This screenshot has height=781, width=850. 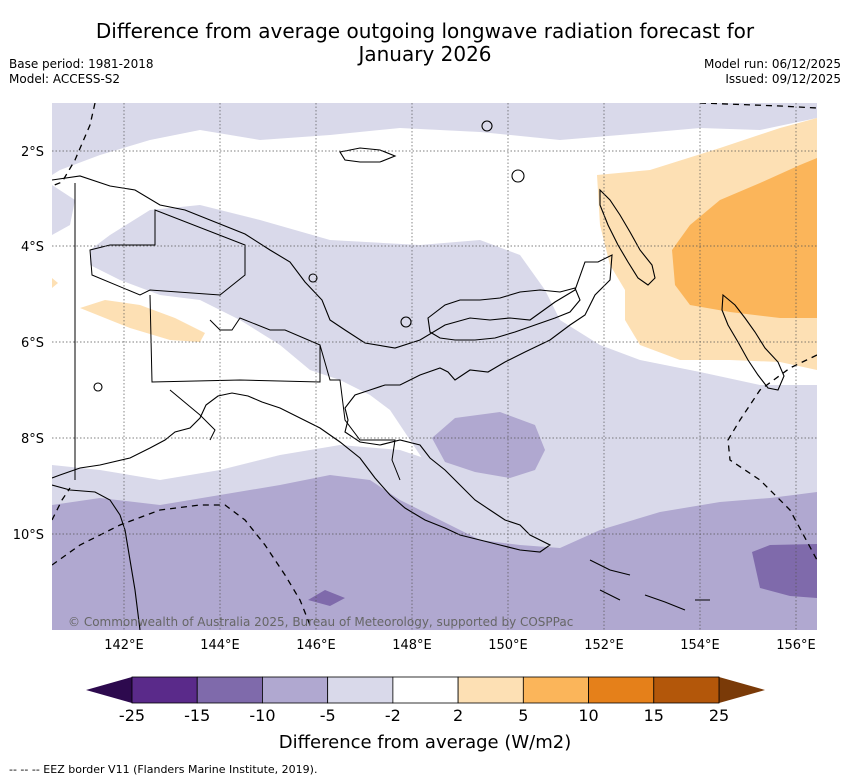 I want to click on anomaly-region-lavender-west, so click(x=63, y=210).